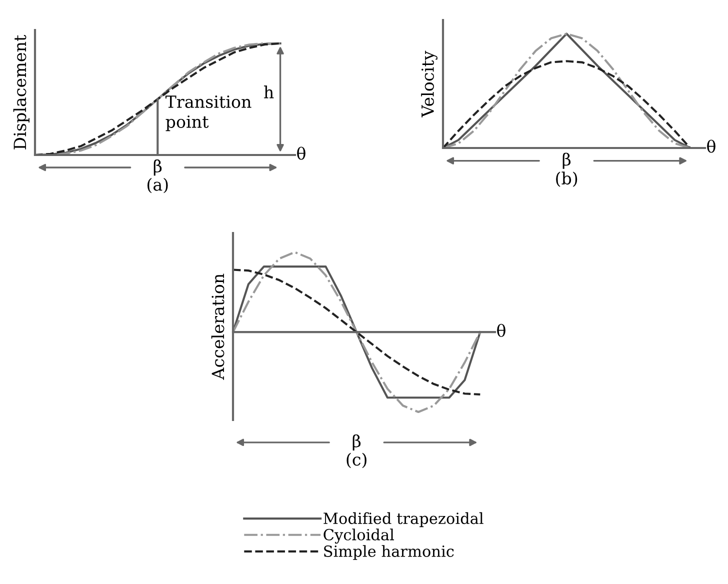 The width and height of the screenshot is (728, 584). I want to click on legend-label: Modified trapezoidal, so click(404, 520).